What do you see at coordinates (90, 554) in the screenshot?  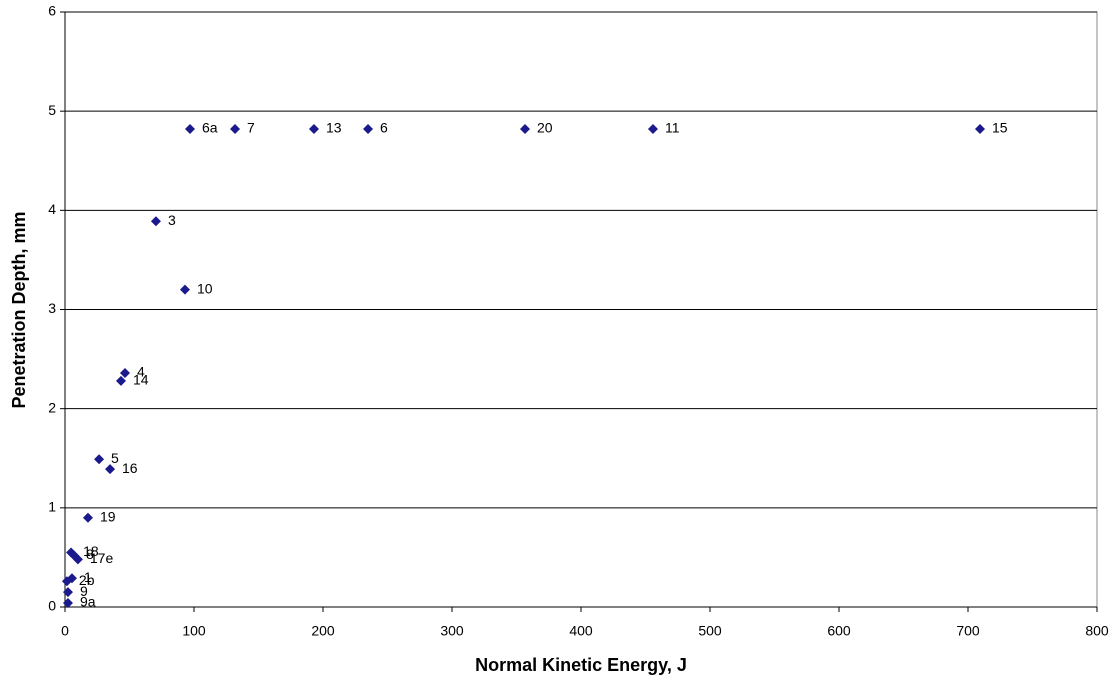 I see `point-label: 8` at bounding box center [90, 554].